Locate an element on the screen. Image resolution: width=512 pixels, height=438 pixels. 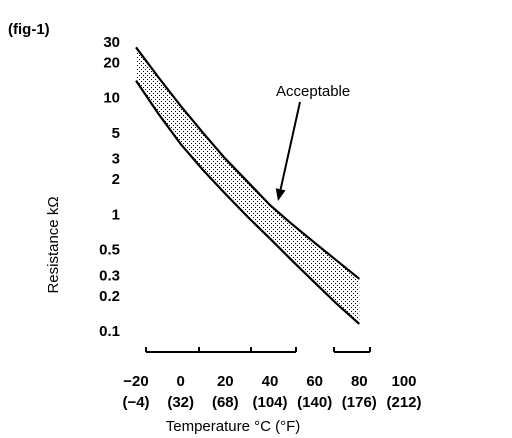
x-axis-title: Temperature °C (°F) is located at coordinates (233, 426).